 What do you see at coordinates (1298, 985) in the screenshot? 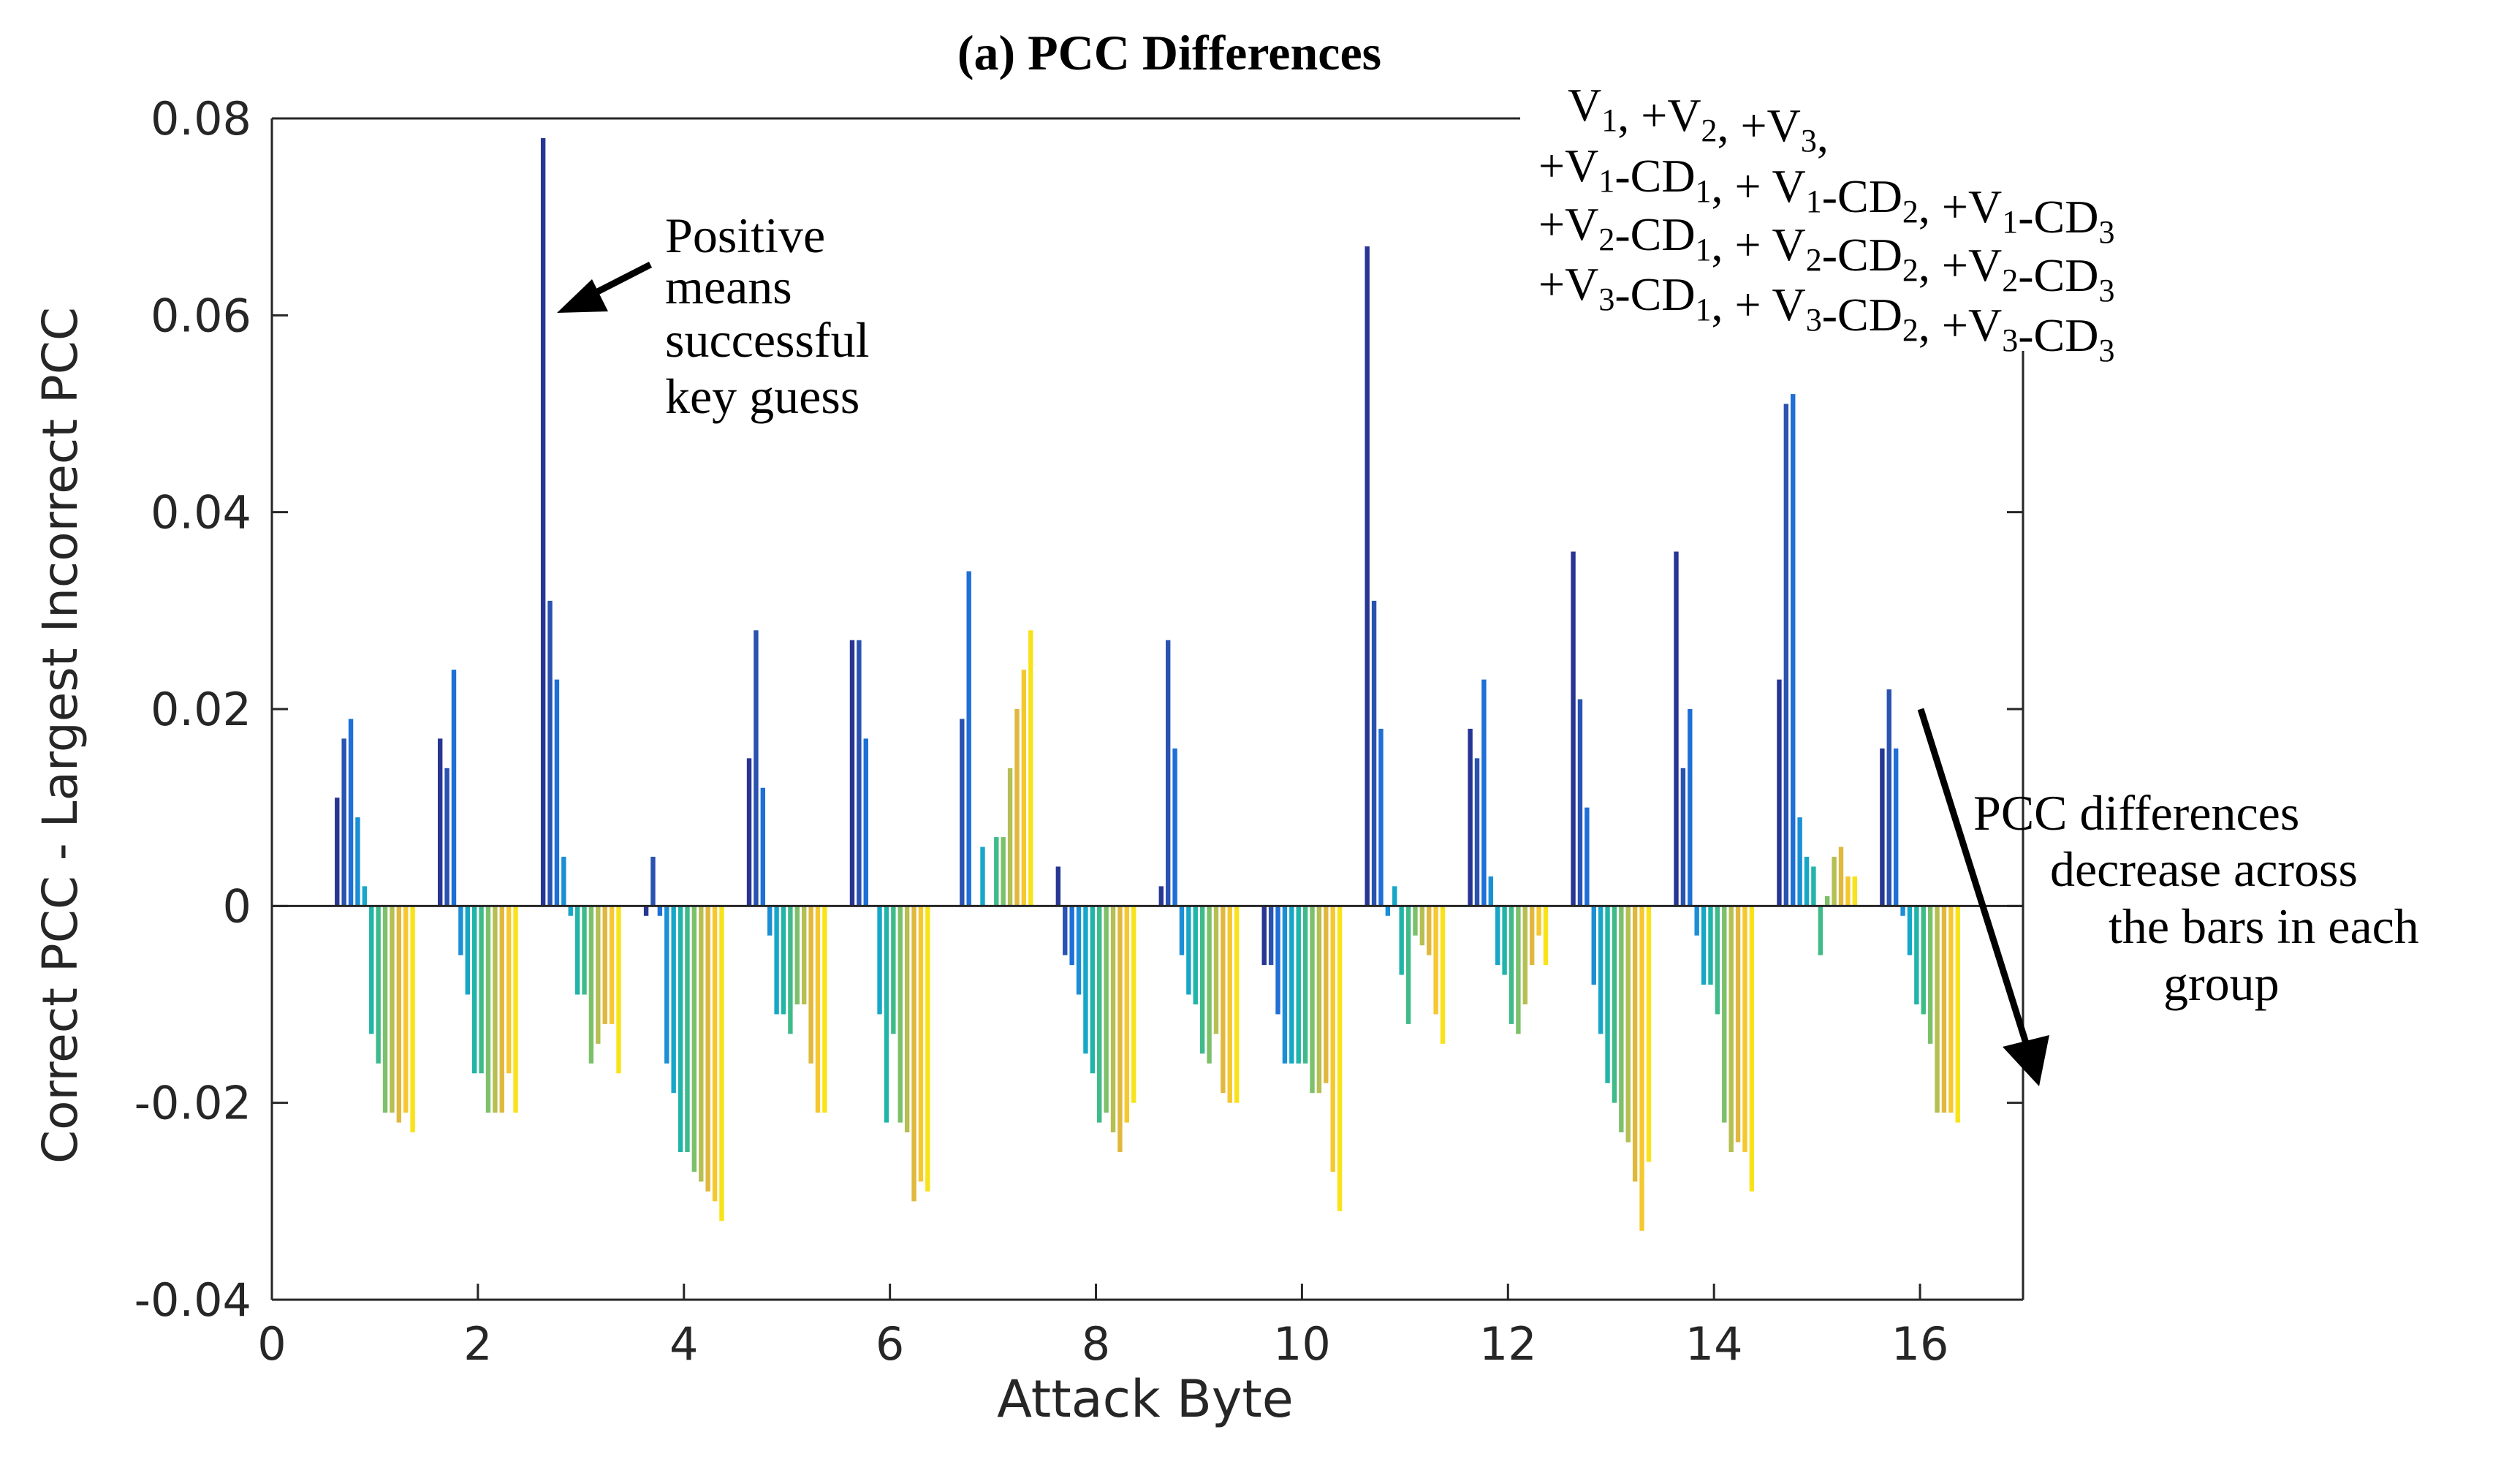
I see `bar-10-v1-cd3` at bounding box center [1298, 985].